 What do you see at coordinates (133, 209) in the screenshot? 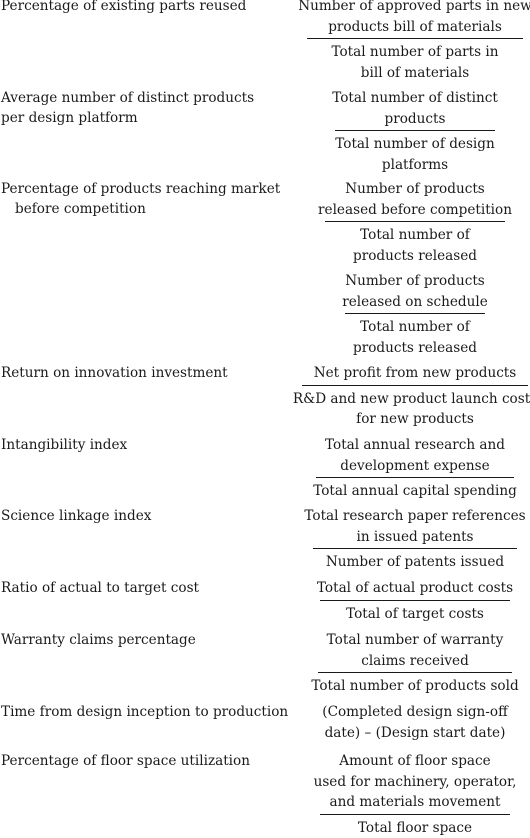
I see `metric-label-line: before competition` at bounding box center [133, 209].